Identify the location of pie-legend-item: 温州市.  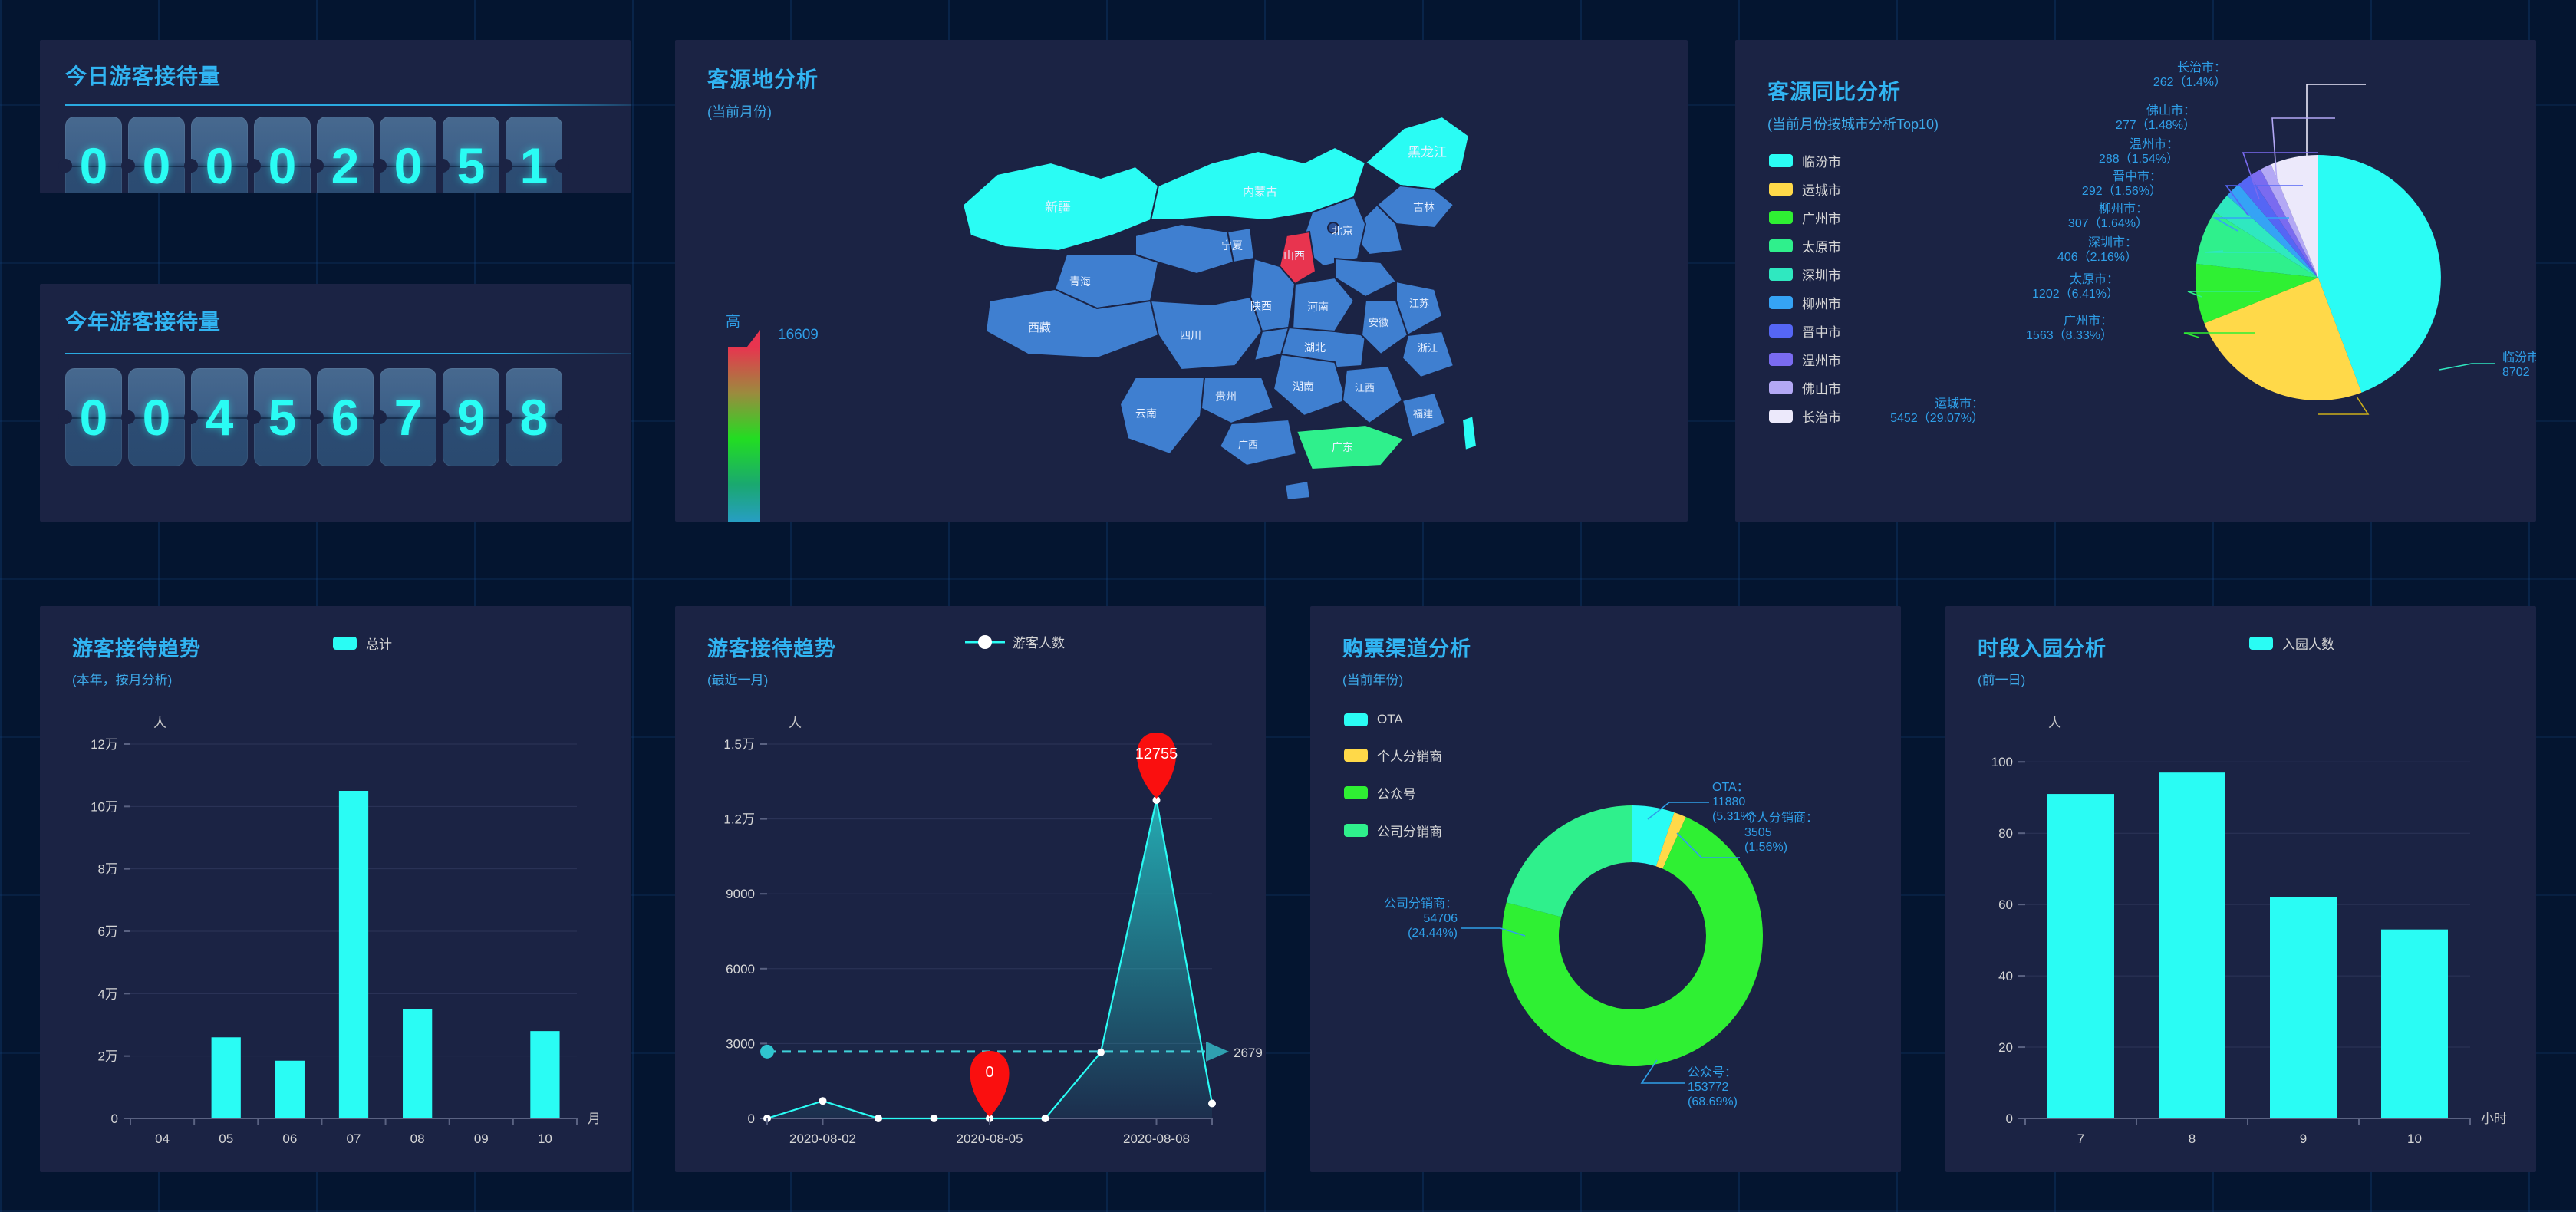
(1805, 359).